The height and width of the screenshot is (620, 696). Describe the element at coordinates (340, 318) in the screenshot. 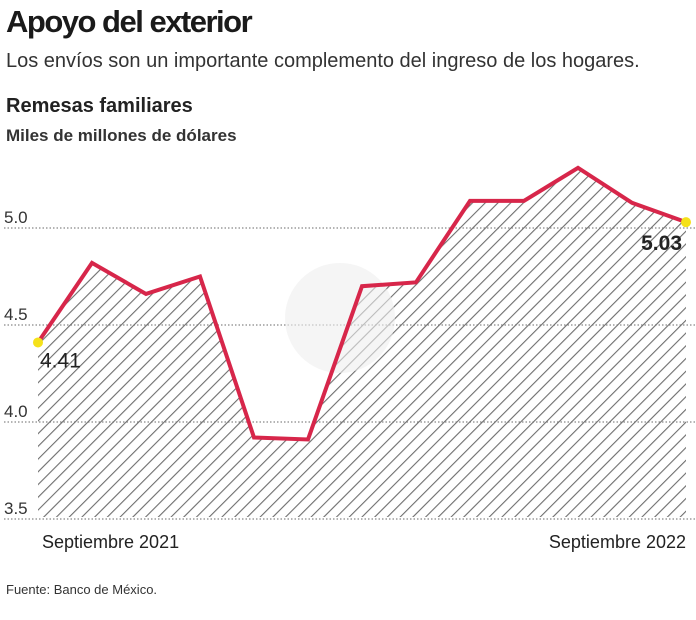

I see `watermark-logo` at that location.